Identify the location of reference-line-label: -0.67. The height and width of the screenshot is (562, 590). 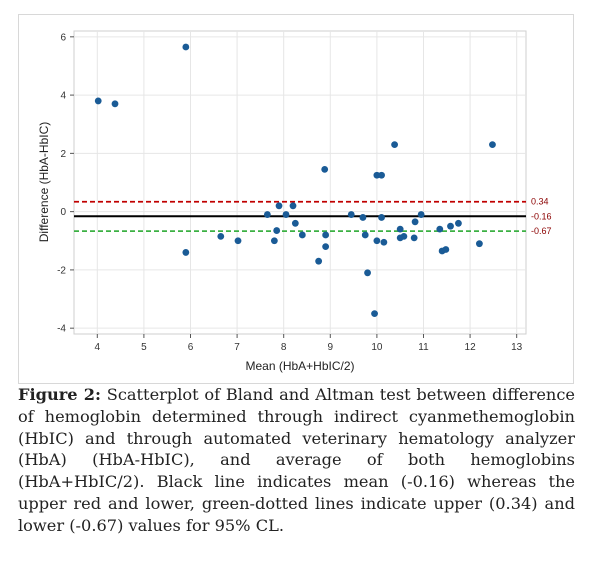
(541, 231).